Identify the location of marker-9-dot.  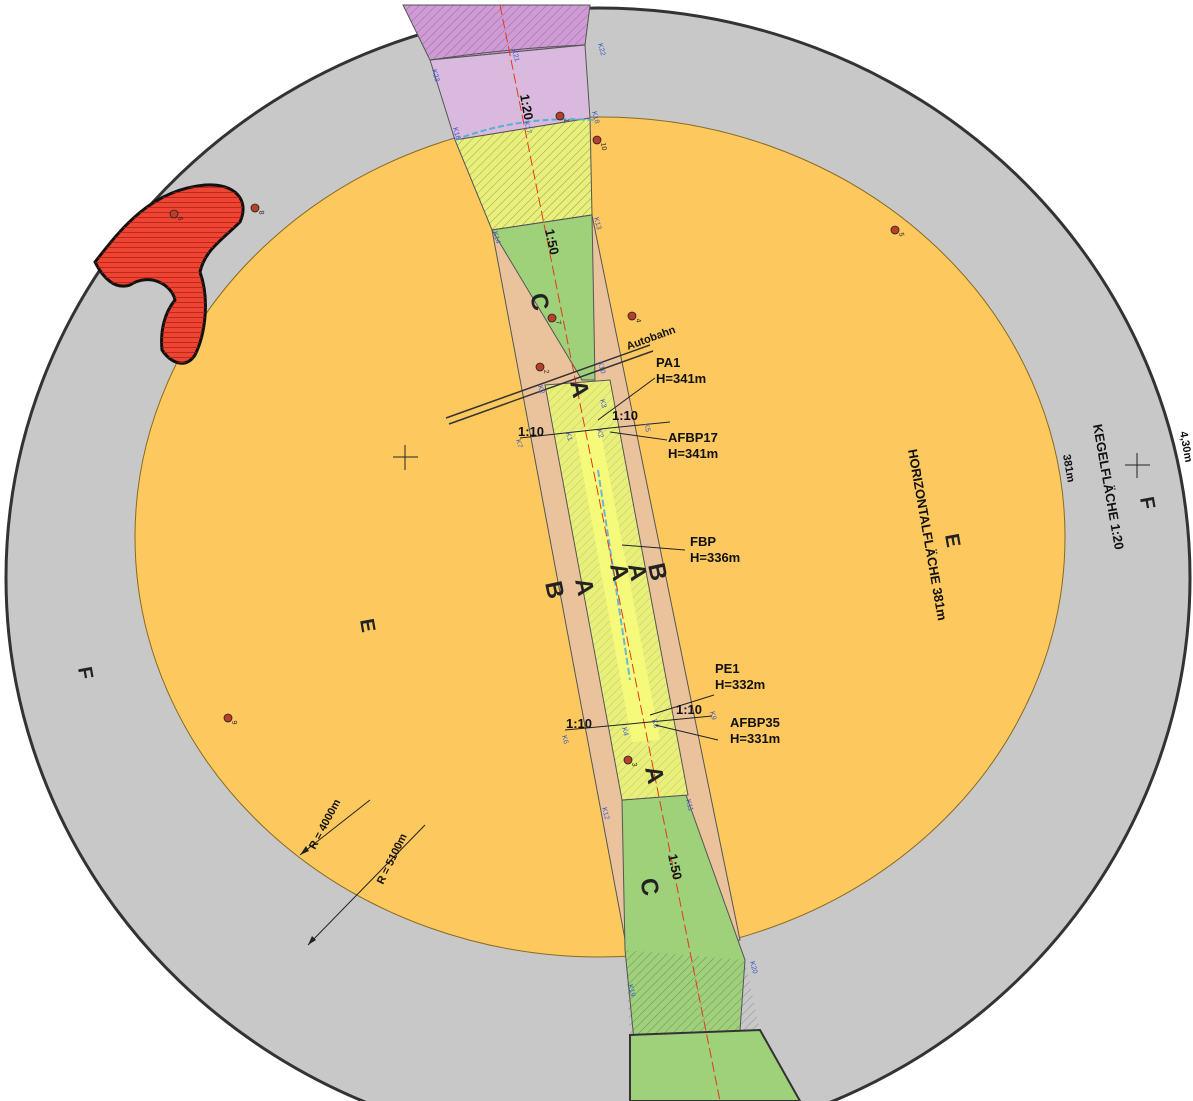
(228, 718).